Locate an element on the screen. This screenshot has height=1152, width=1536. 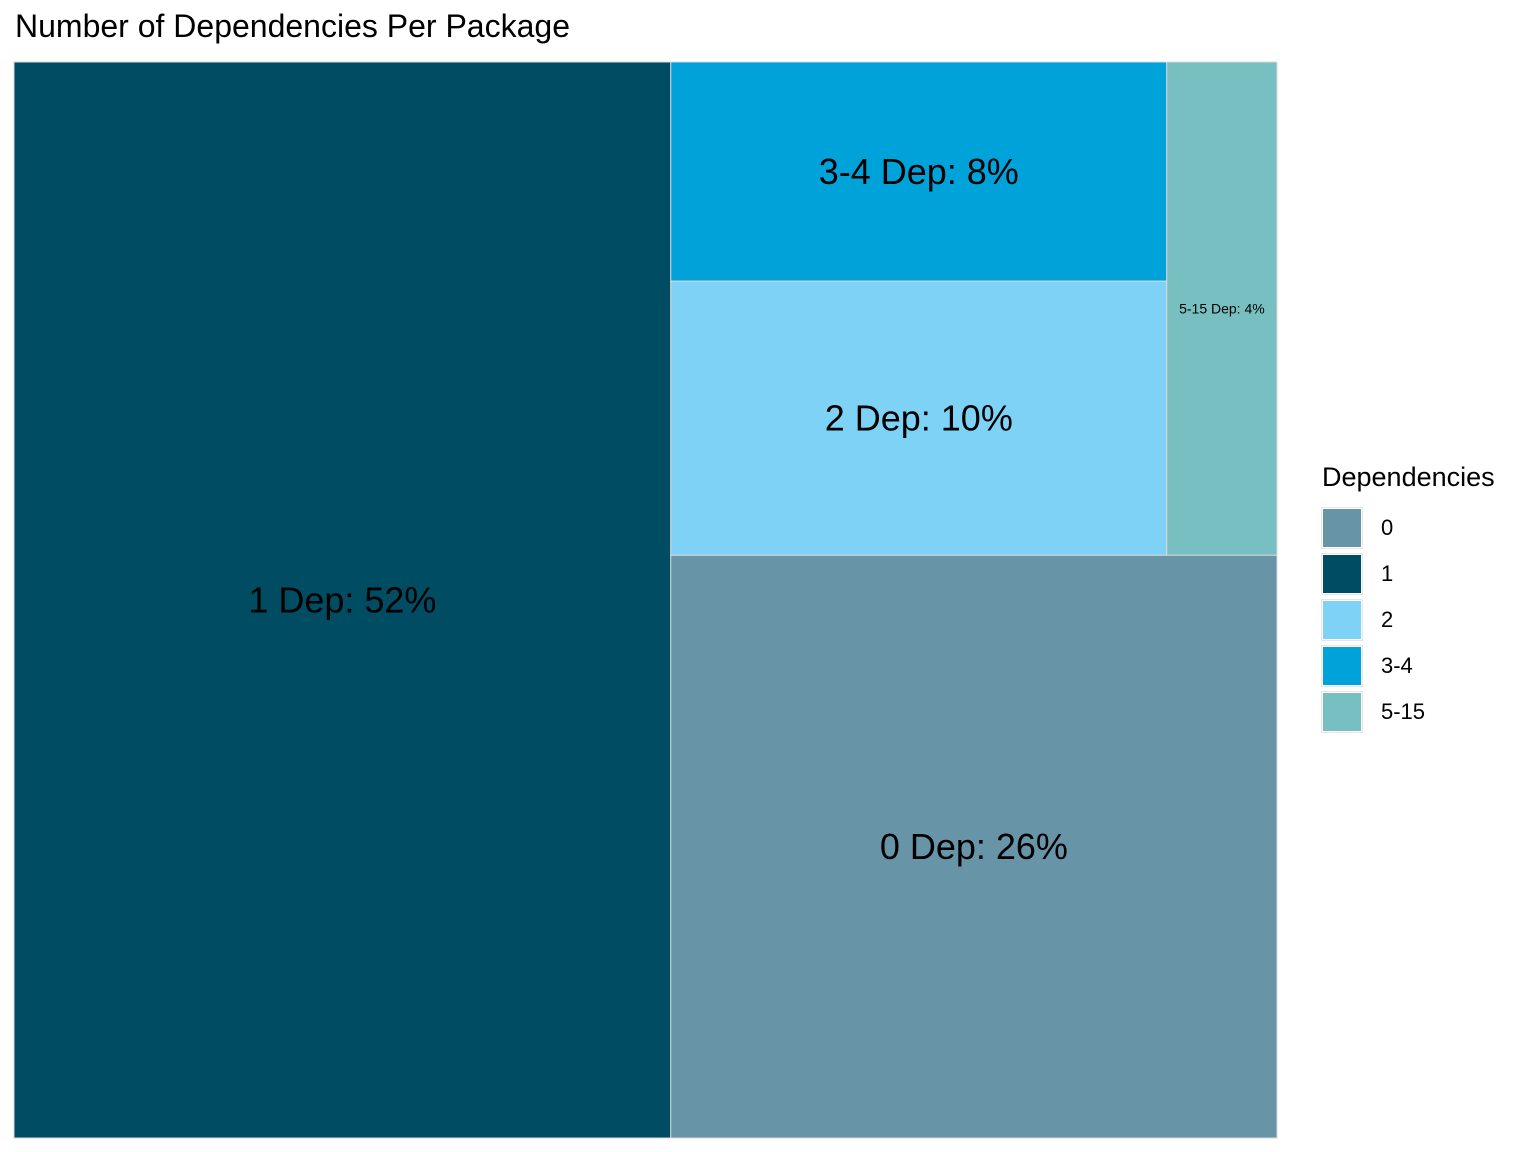
legend-label-2: 2 is located at coordinates (1387, 619).